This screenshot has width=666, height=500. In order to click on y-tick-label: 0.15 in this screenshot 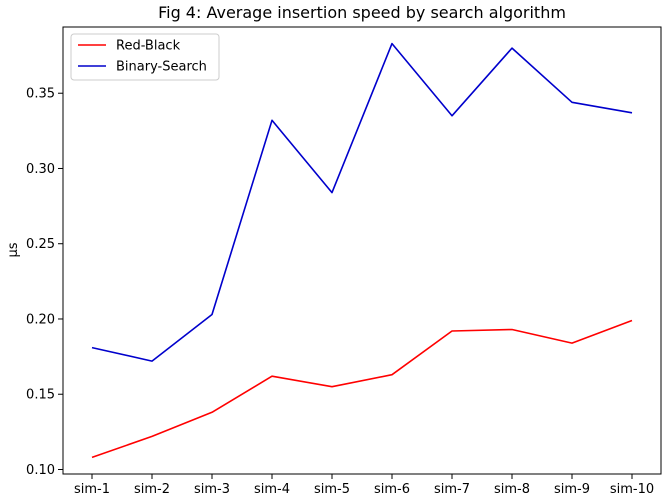, I will do `click(40, 395)`.